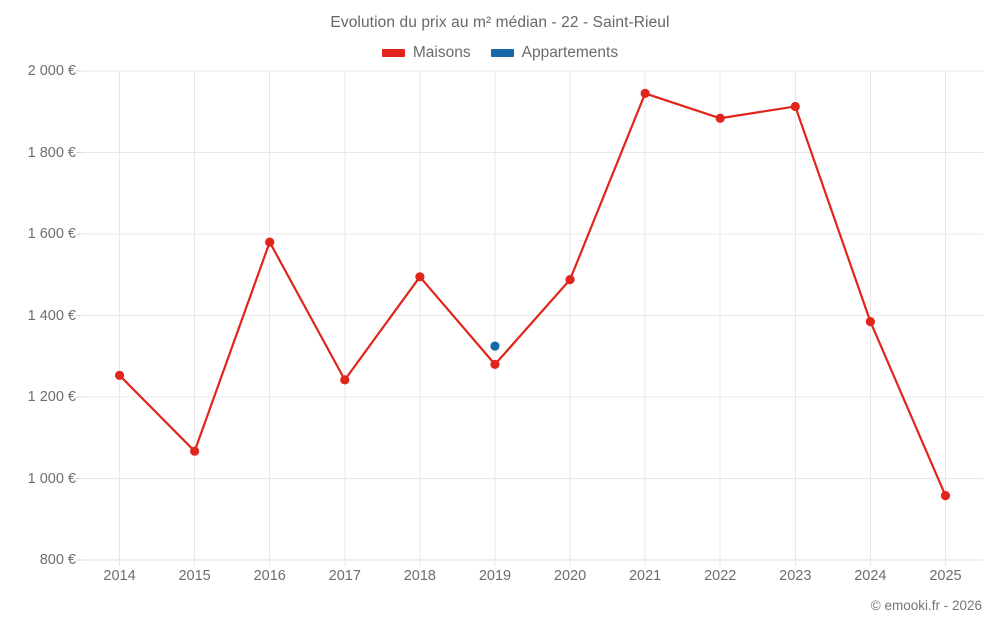 The width and height of the screenshot is (1000, 625). I want to click on x-axis-label: 2017, so click(344, 576).